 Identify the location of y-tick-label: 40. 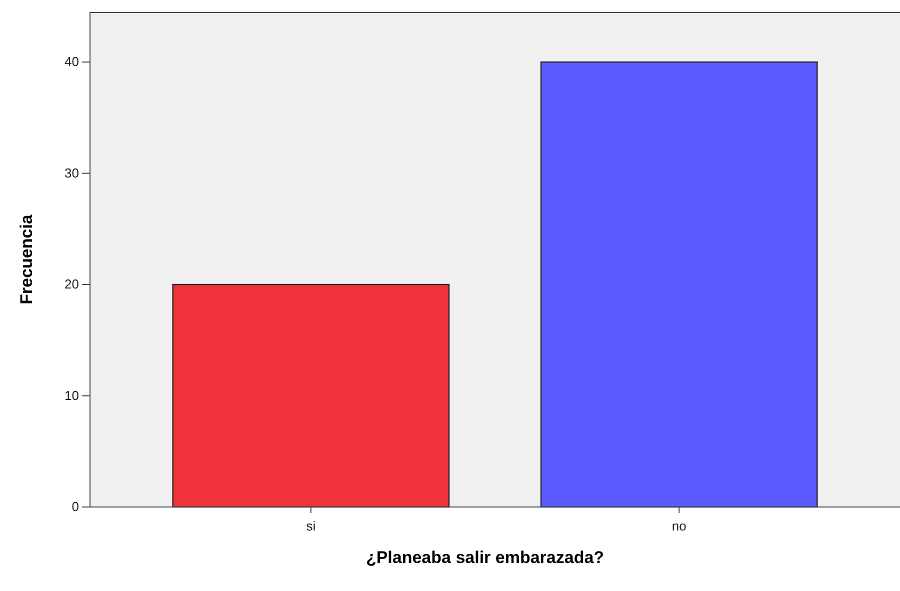
(71, 62).